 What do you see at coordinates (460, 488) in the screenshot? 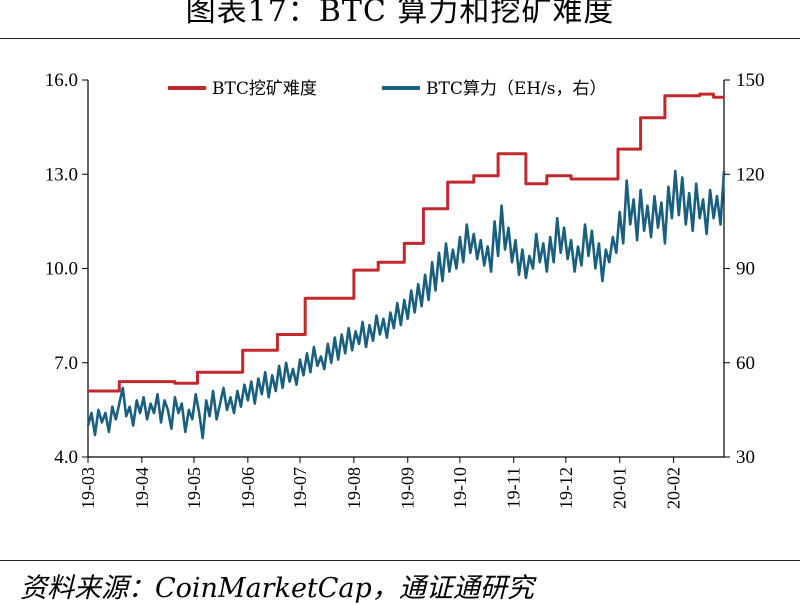
I see `x-tick-label: 19-10` at bounding box center [460, 488].